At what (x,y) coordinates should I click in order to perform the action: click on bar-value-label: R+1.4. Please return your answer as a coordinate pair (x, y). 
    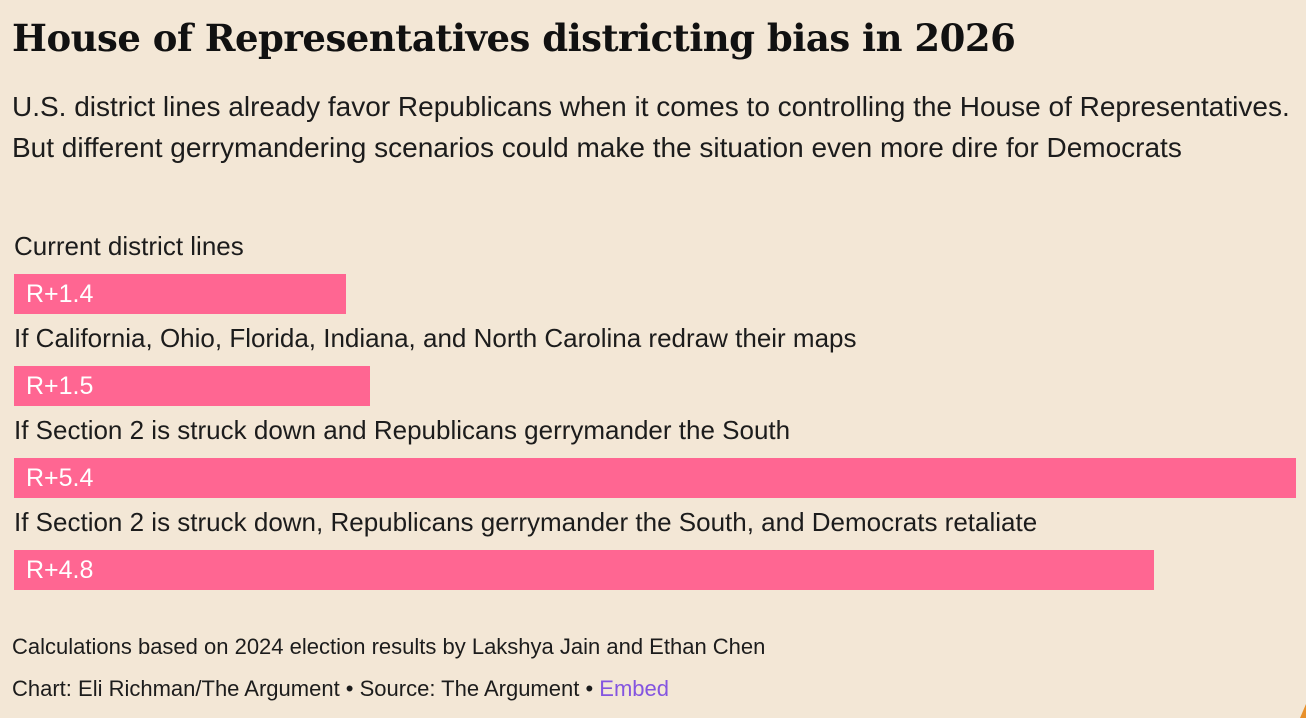
    Looking at the image, I should click on (60, 294).